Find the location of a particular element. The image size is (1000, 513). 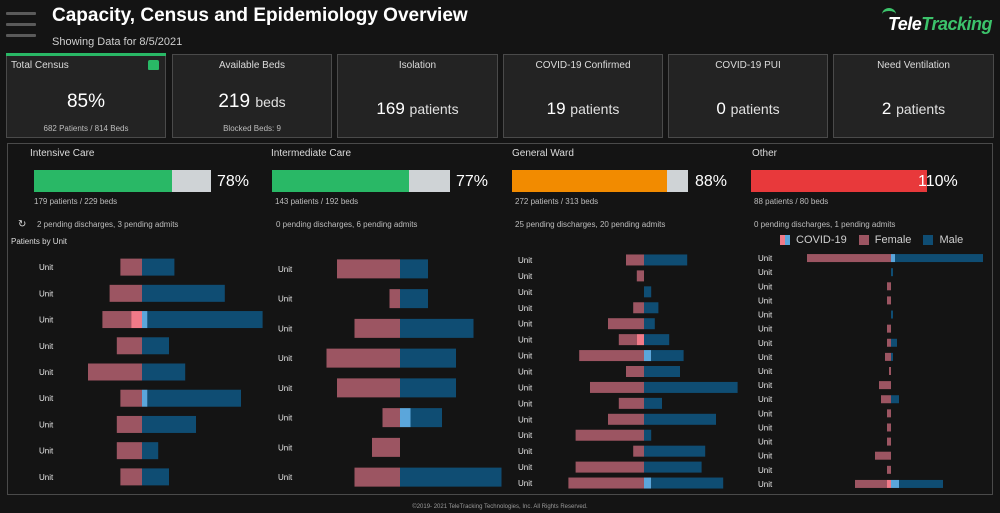

kpi-isolation: Isolation 169 patients is located at coordinates (417, 96).